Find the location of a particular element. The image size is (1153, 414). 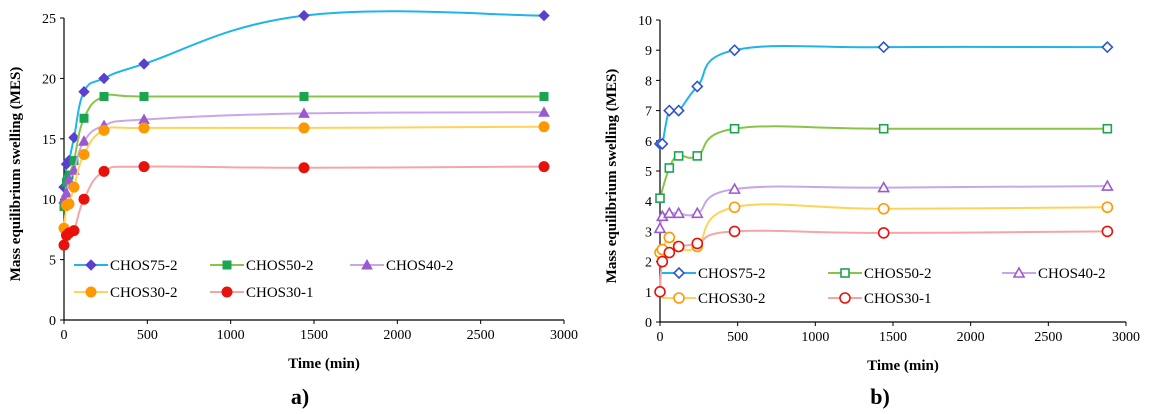

x-tick-label: 2500 is located at coordinates (1048, 337).